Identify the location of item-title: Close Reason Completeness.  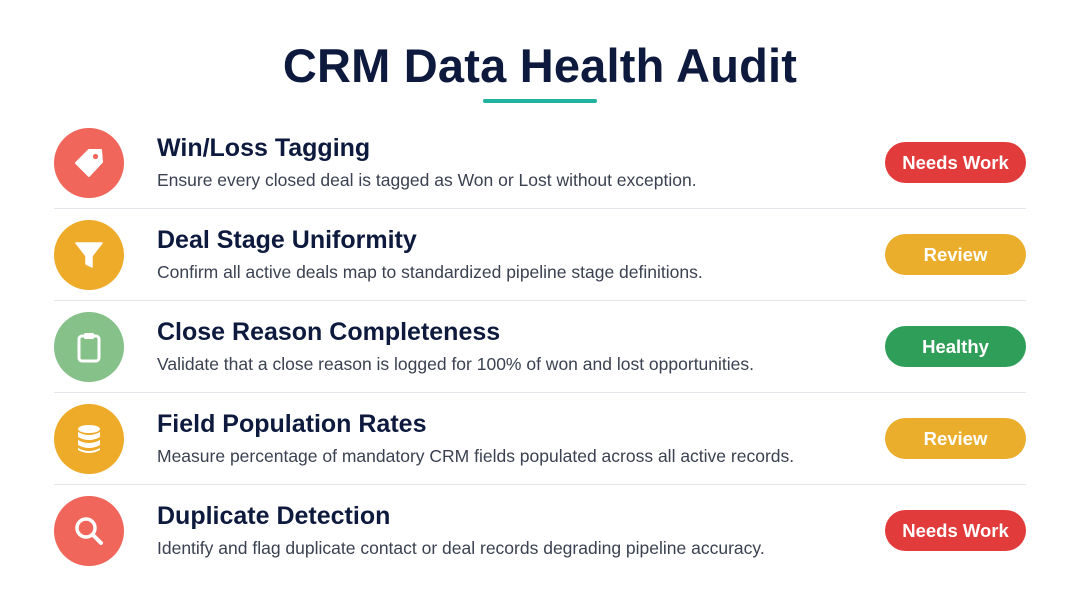
(329, 332).